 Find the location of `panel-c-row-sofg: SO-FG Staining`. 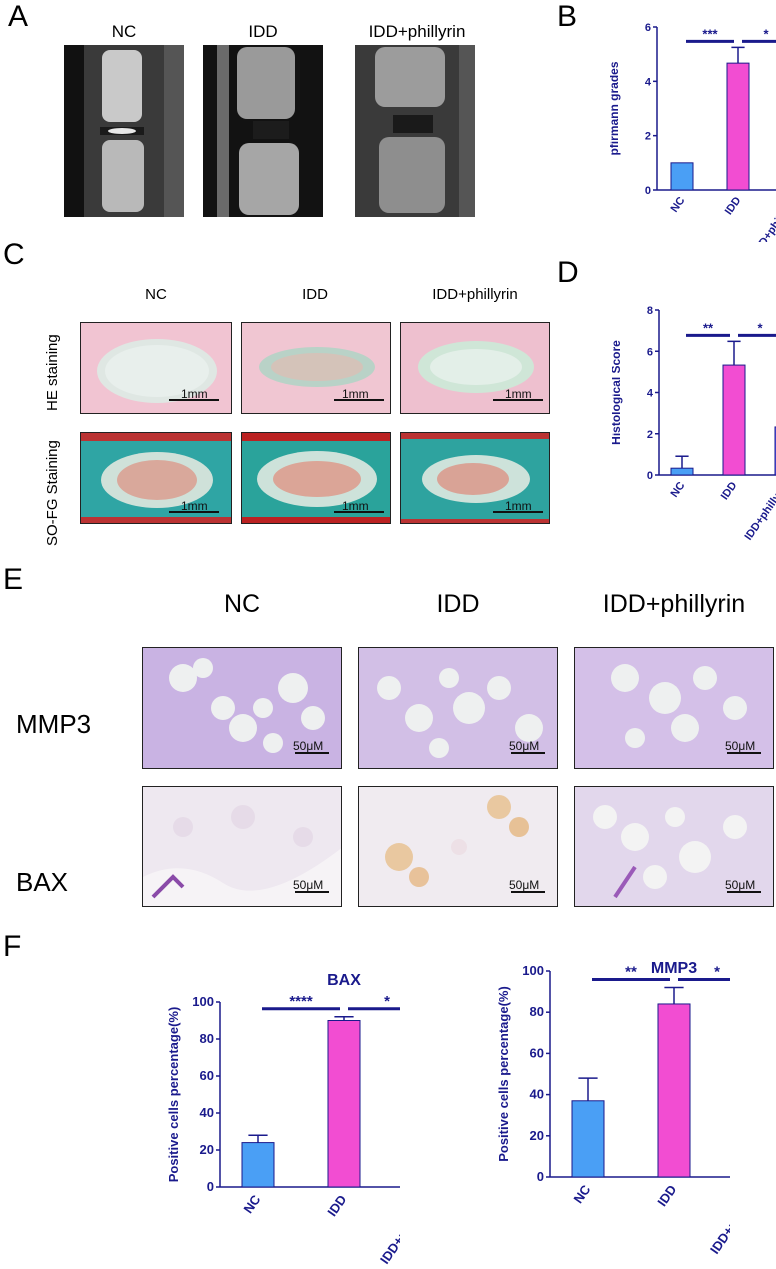

panel-c-row-sofg: SO-FG Staining is located at coordinates (52, 493).